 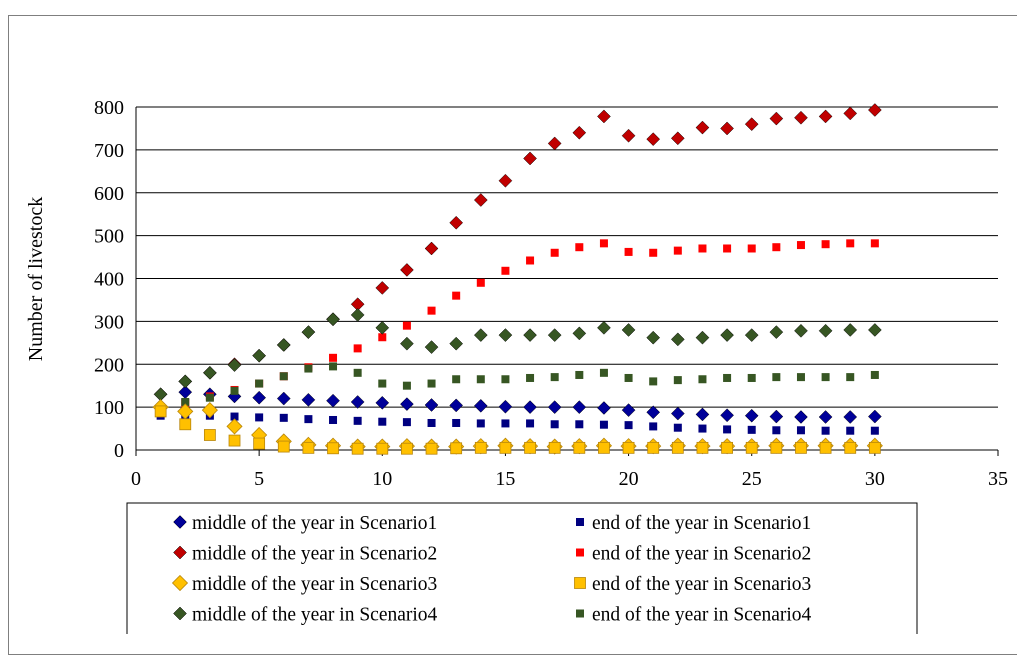 What do you see at coordinates (875, 479) in the screenshot?
I see `x-tick-label: 30` at bounding box center [875, 479].